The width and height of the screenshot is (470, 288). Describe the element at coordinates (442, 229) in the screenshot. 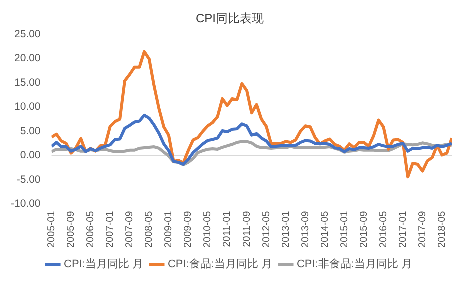

I see `x-tick-label: 2018-05` at that location.